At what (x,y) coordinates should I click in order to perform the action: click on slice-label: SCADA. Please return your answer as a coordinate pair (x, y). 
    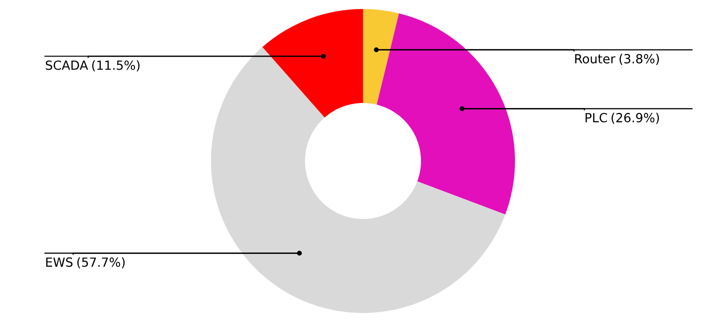
    Looking at the image, I should click on (67, 65).